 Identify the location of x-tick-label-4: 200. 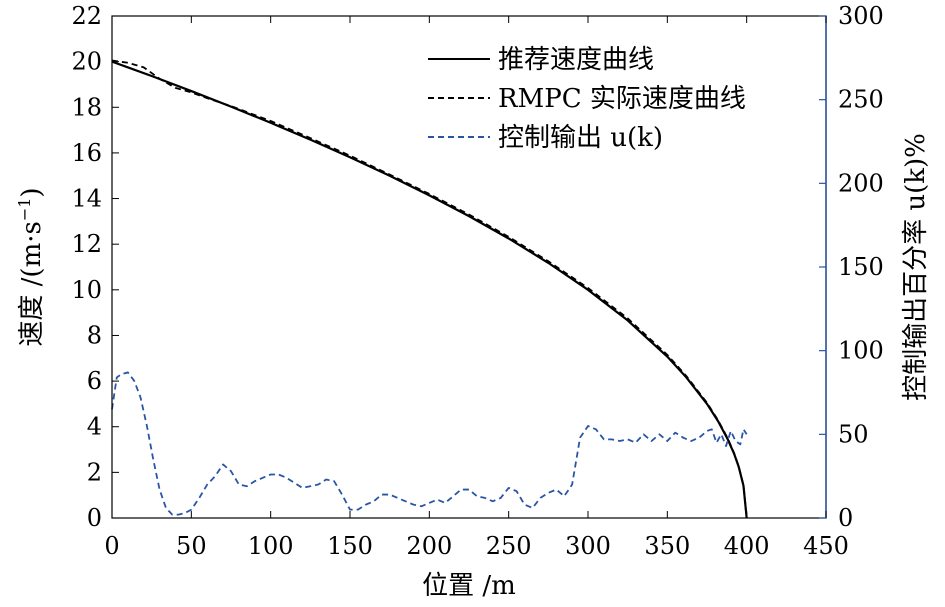
(429, 546).